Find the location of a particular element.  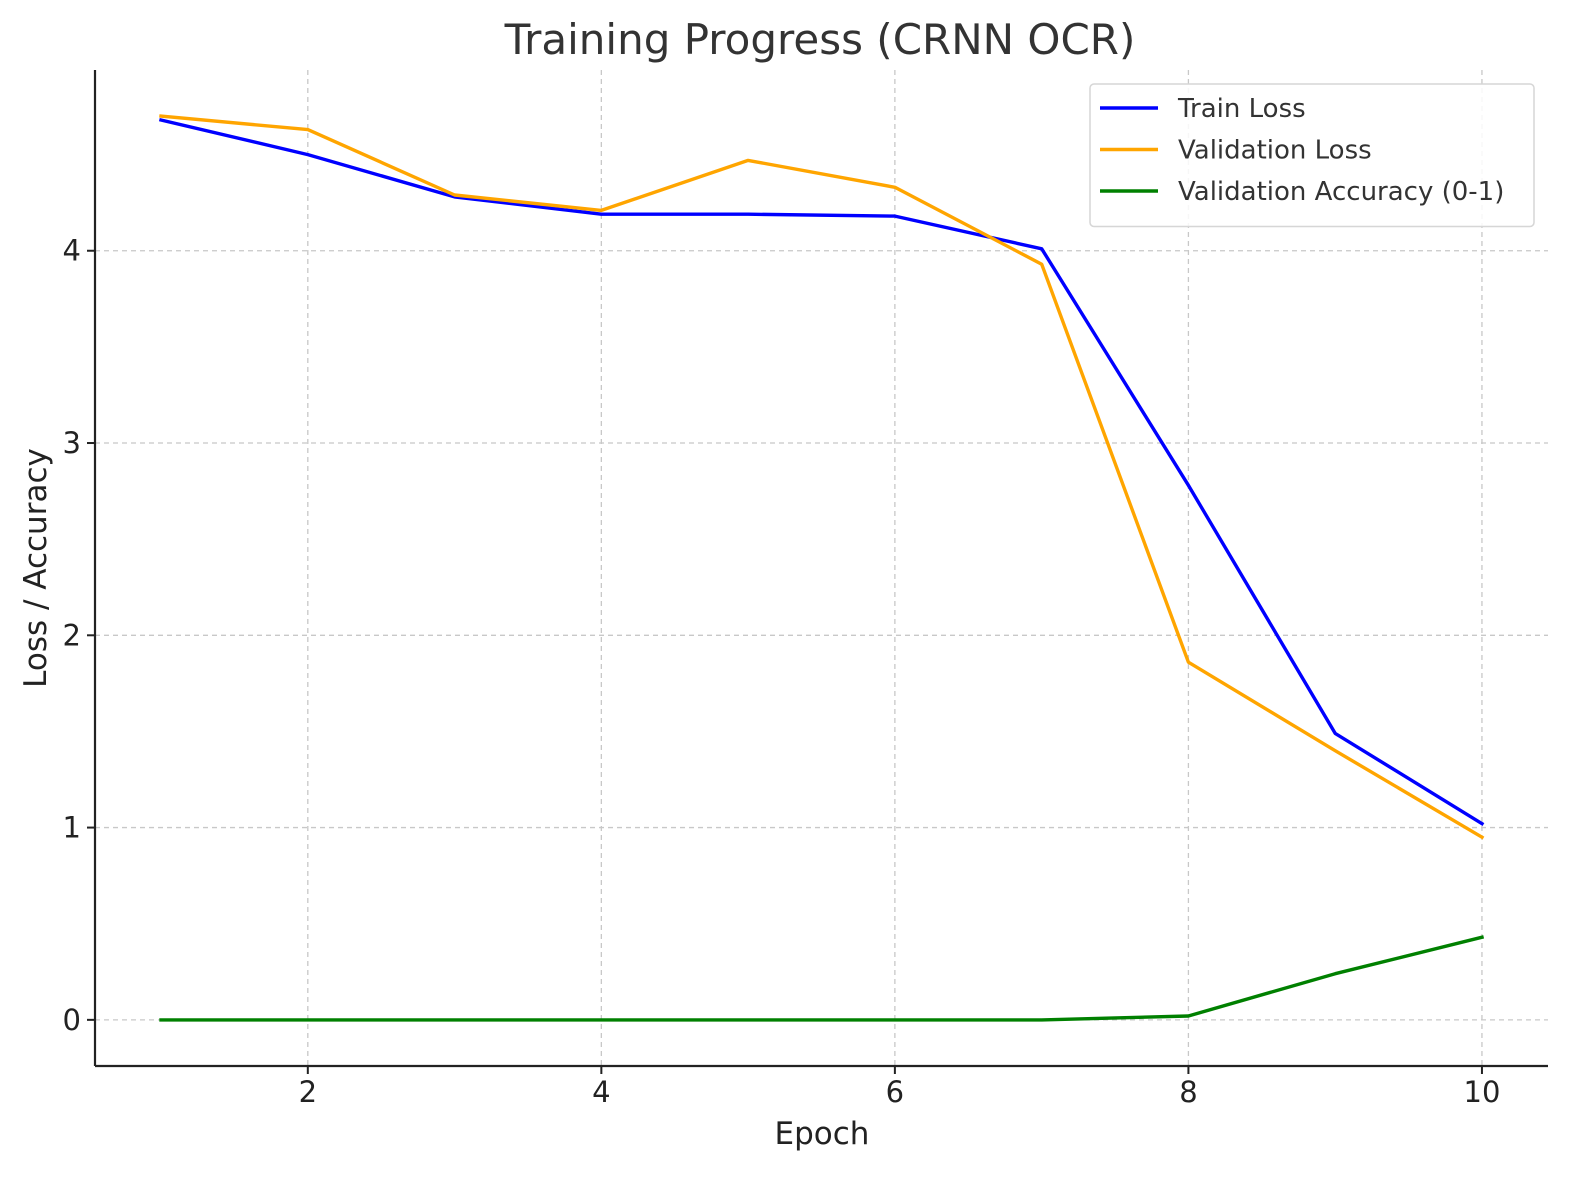

y-tick-label: 2 is located at coordinates (72, 635).